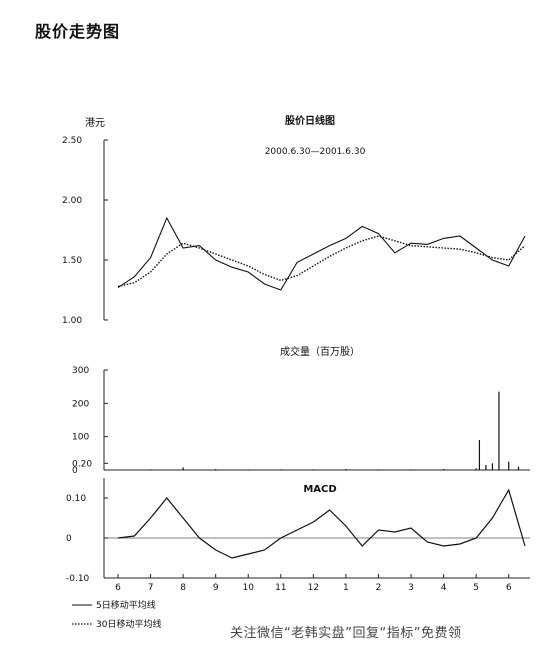 The image size is (553, 645). What do you see at coordinates (411, 588) in the screenshot?
I see `month-tick-label: 3` at bounding box center [411, 588].